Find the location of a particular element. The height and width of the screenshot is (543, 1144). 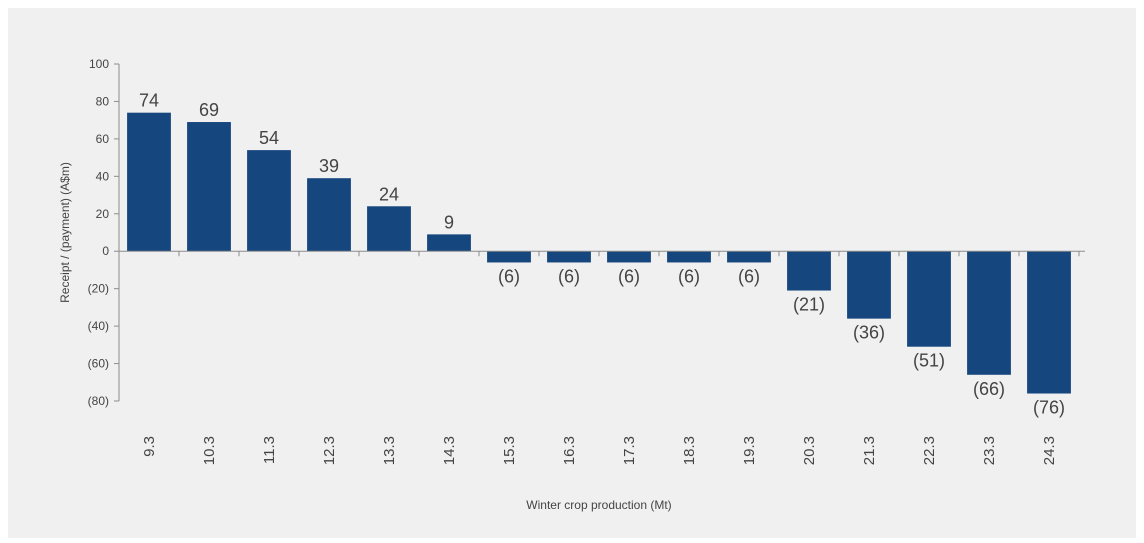

x-tick-label: 24.3 is located at coordinates (1049, 450).